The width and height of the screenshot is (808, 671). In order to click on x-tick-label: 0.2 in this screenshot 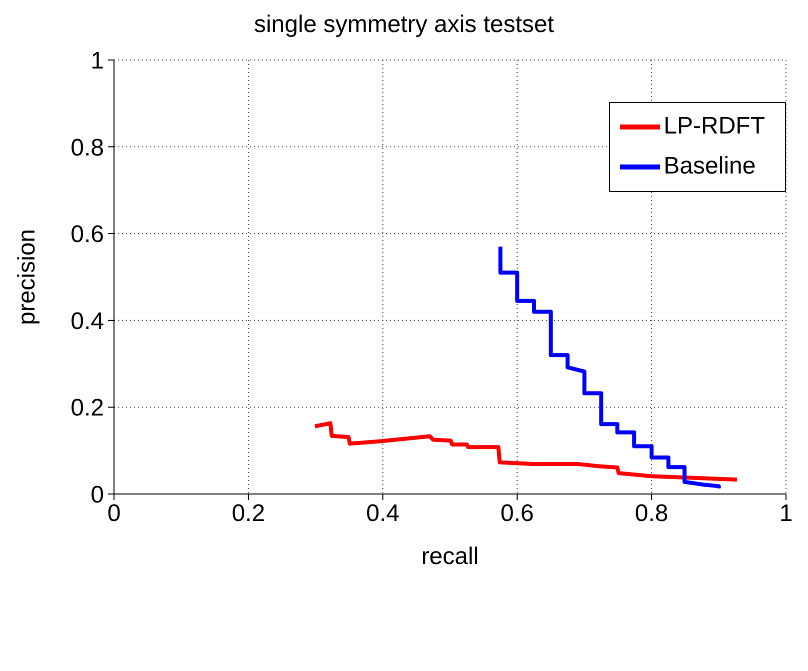, I will do `click(249, 514)`.